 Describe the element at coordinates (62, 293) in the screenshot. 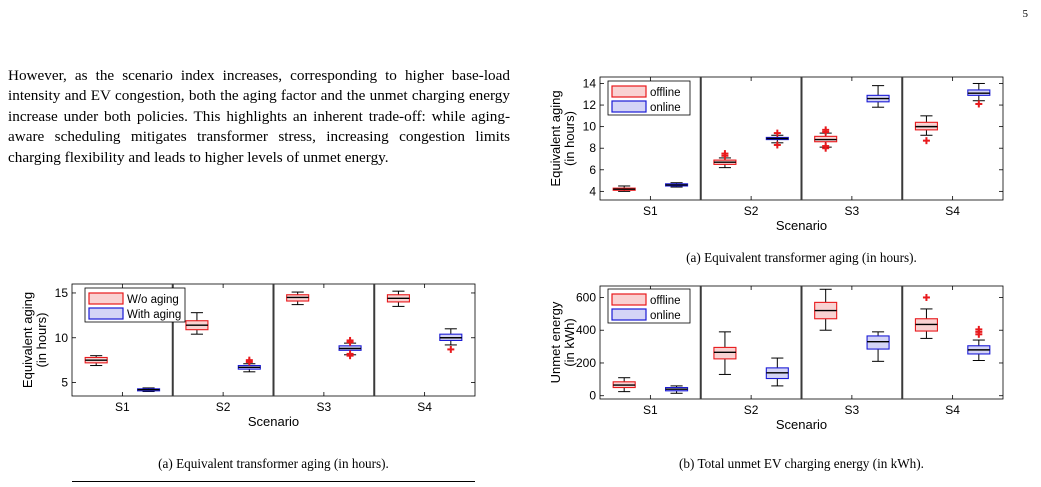

I see `y-tick-label: 15` at that location.